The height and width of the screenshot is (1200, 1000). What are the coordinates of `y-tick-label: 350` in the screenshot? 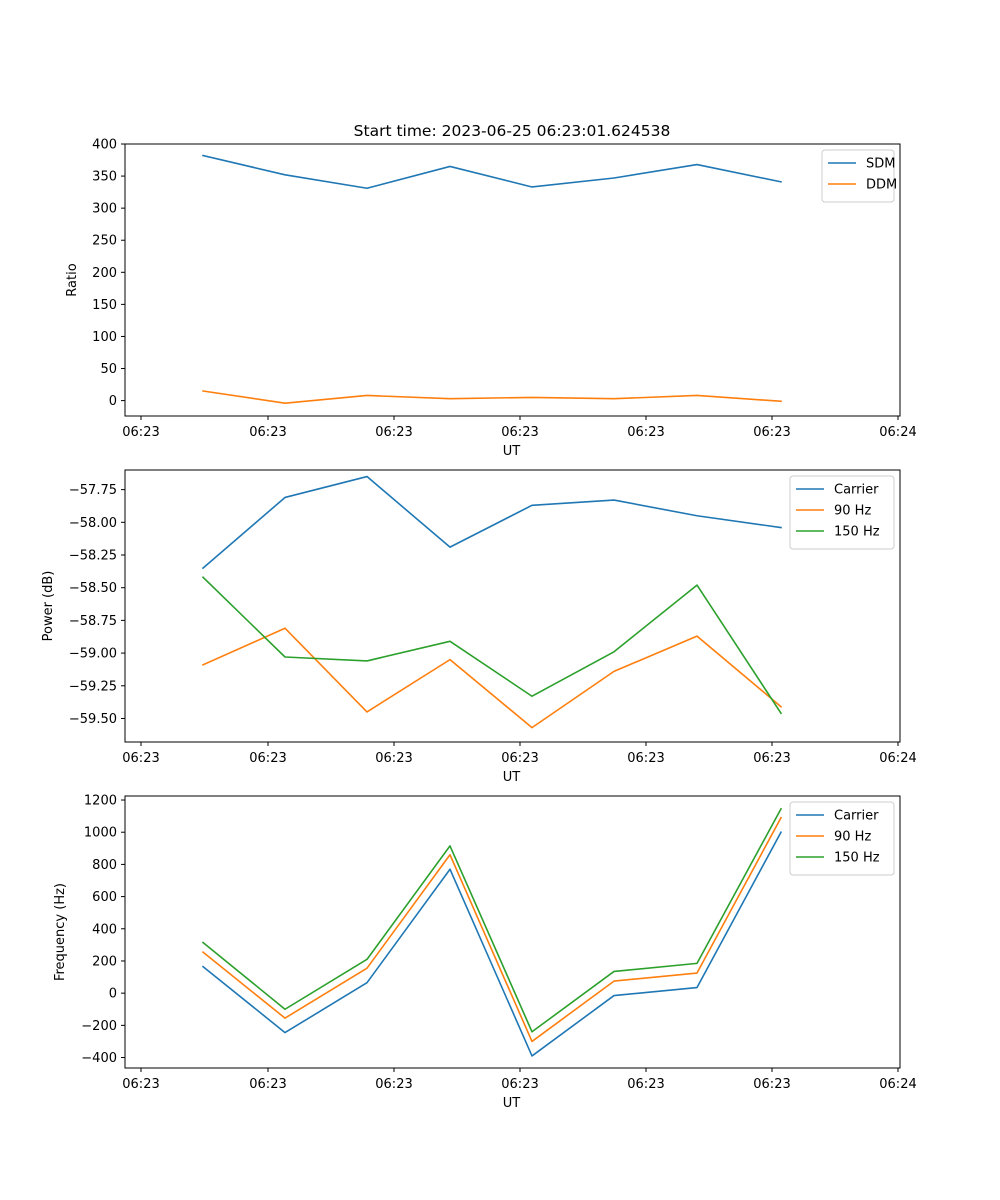 It's located at (104, 177).